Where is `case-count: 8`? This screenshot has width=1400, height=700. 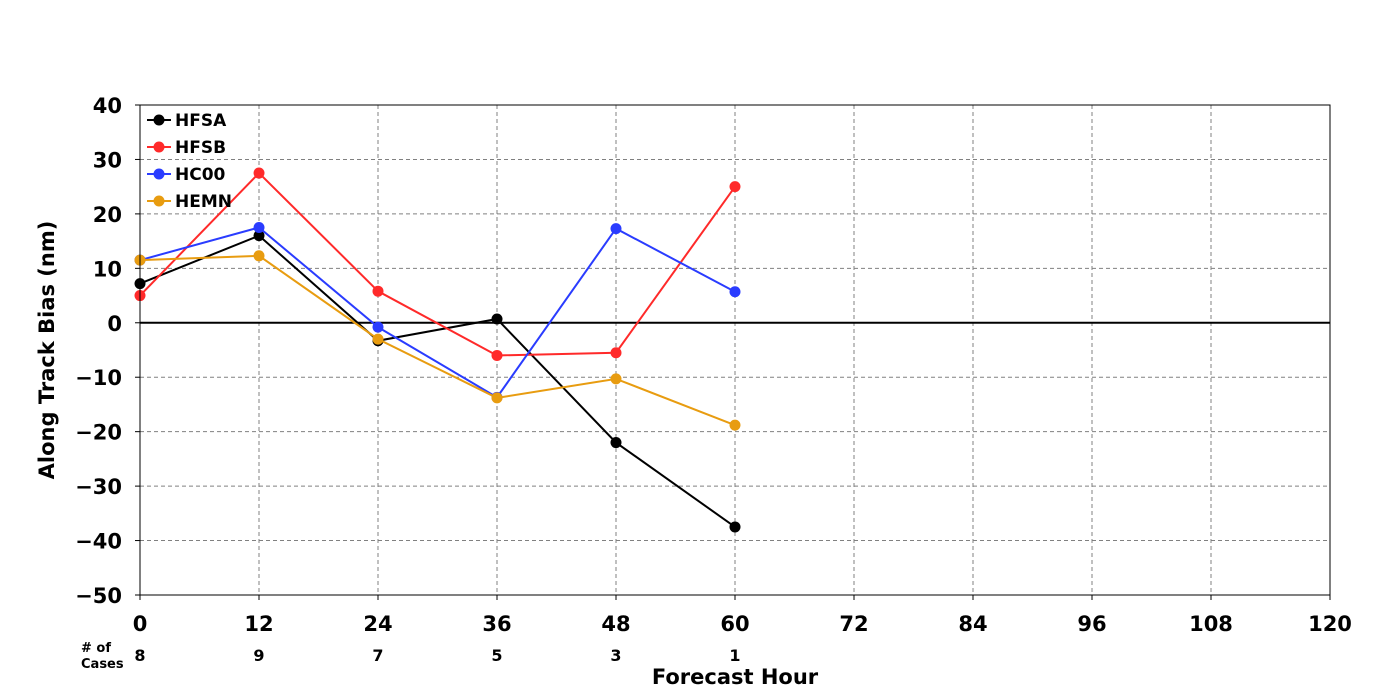 case-count: 8 is located at coordinates (139, 655).